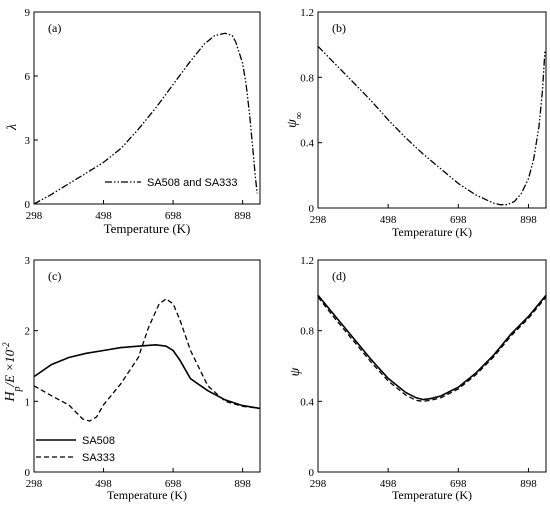 Image resolution: width=550 pixels, height=509 pixels. What do you see at coordinates (12, 372) in the screenshot?
I see `y-axis-label: Hp/E ×10-2` at bounding box center [12, 372].